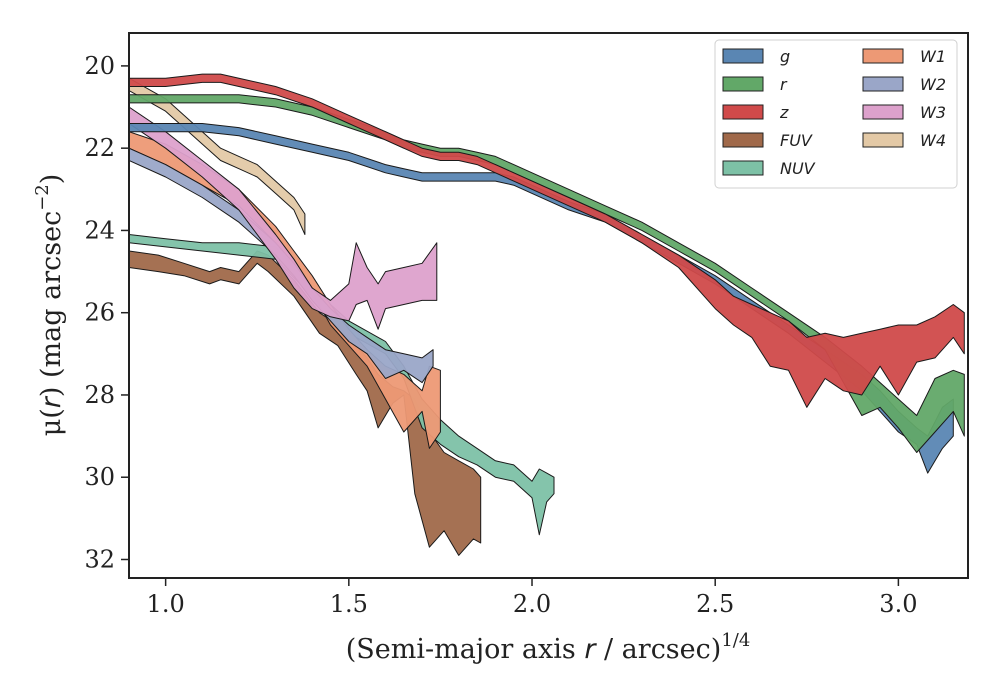 The image size is (1000, 700). I want to click on legend-item-nuv: NUV, so click(769, 168).